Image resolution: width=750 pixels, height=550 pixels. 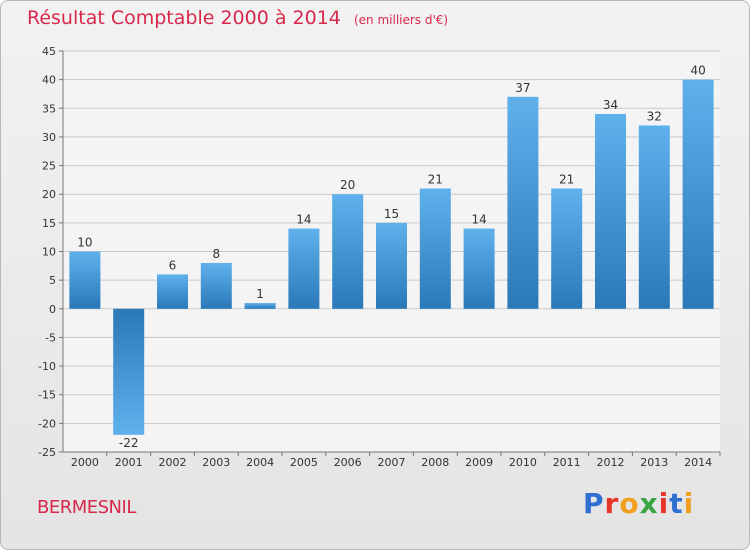 What do you see at coordinates (435, 462) in the screenshot?
I see `x-tick-label: 2008` at bounding box center [435, 462].